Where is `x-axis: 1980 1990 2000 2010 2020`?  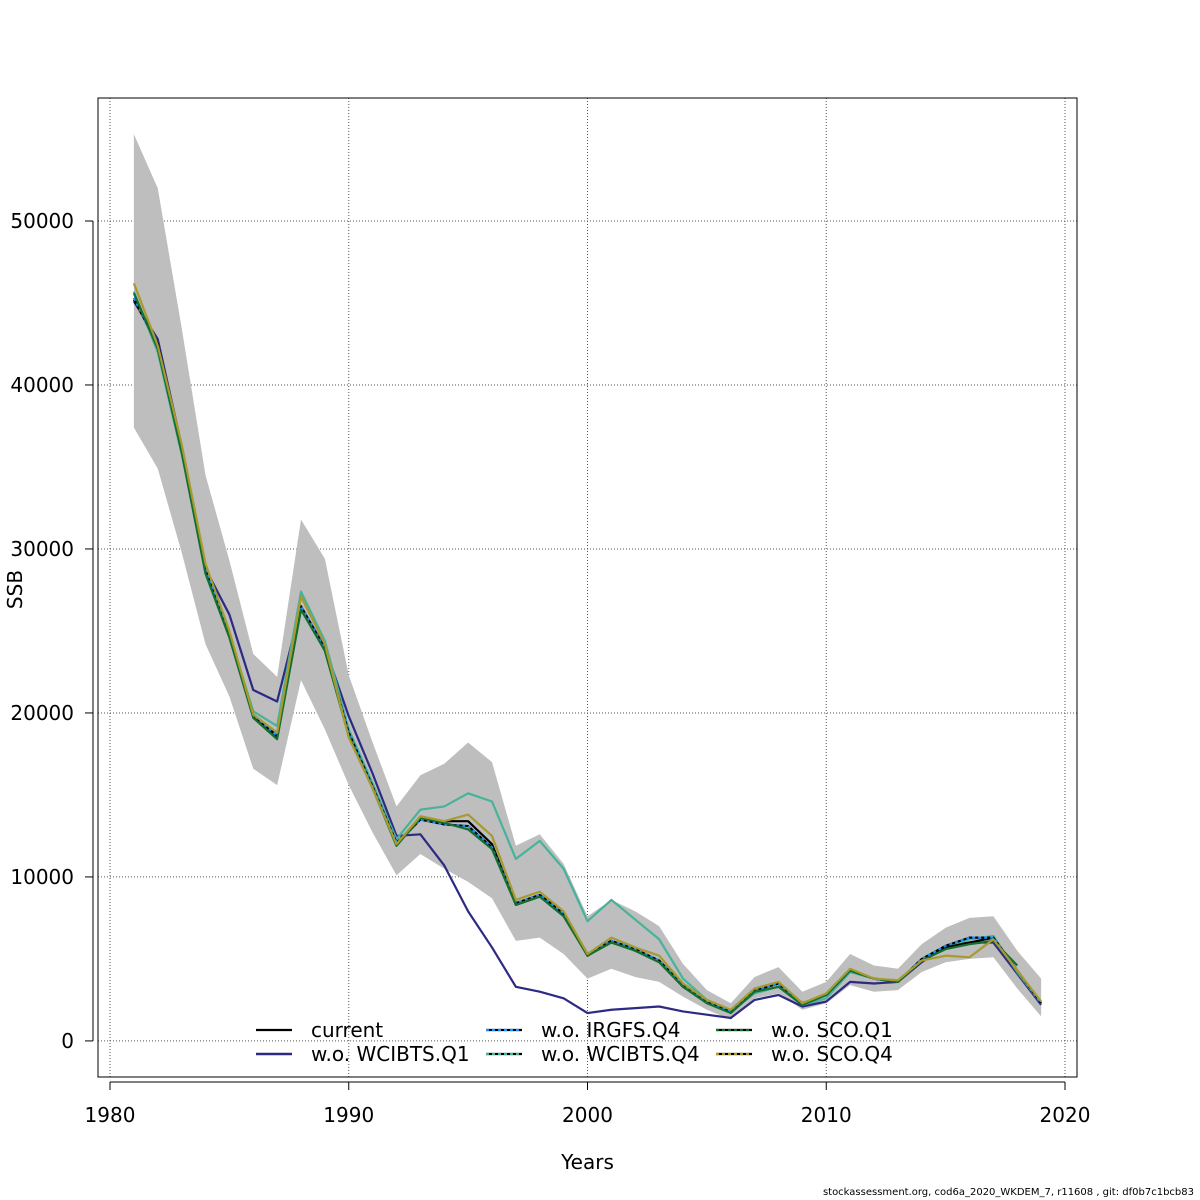
x-axis: 1980 1990 2000 2010 2020 is located at coordinates (588, 1104).